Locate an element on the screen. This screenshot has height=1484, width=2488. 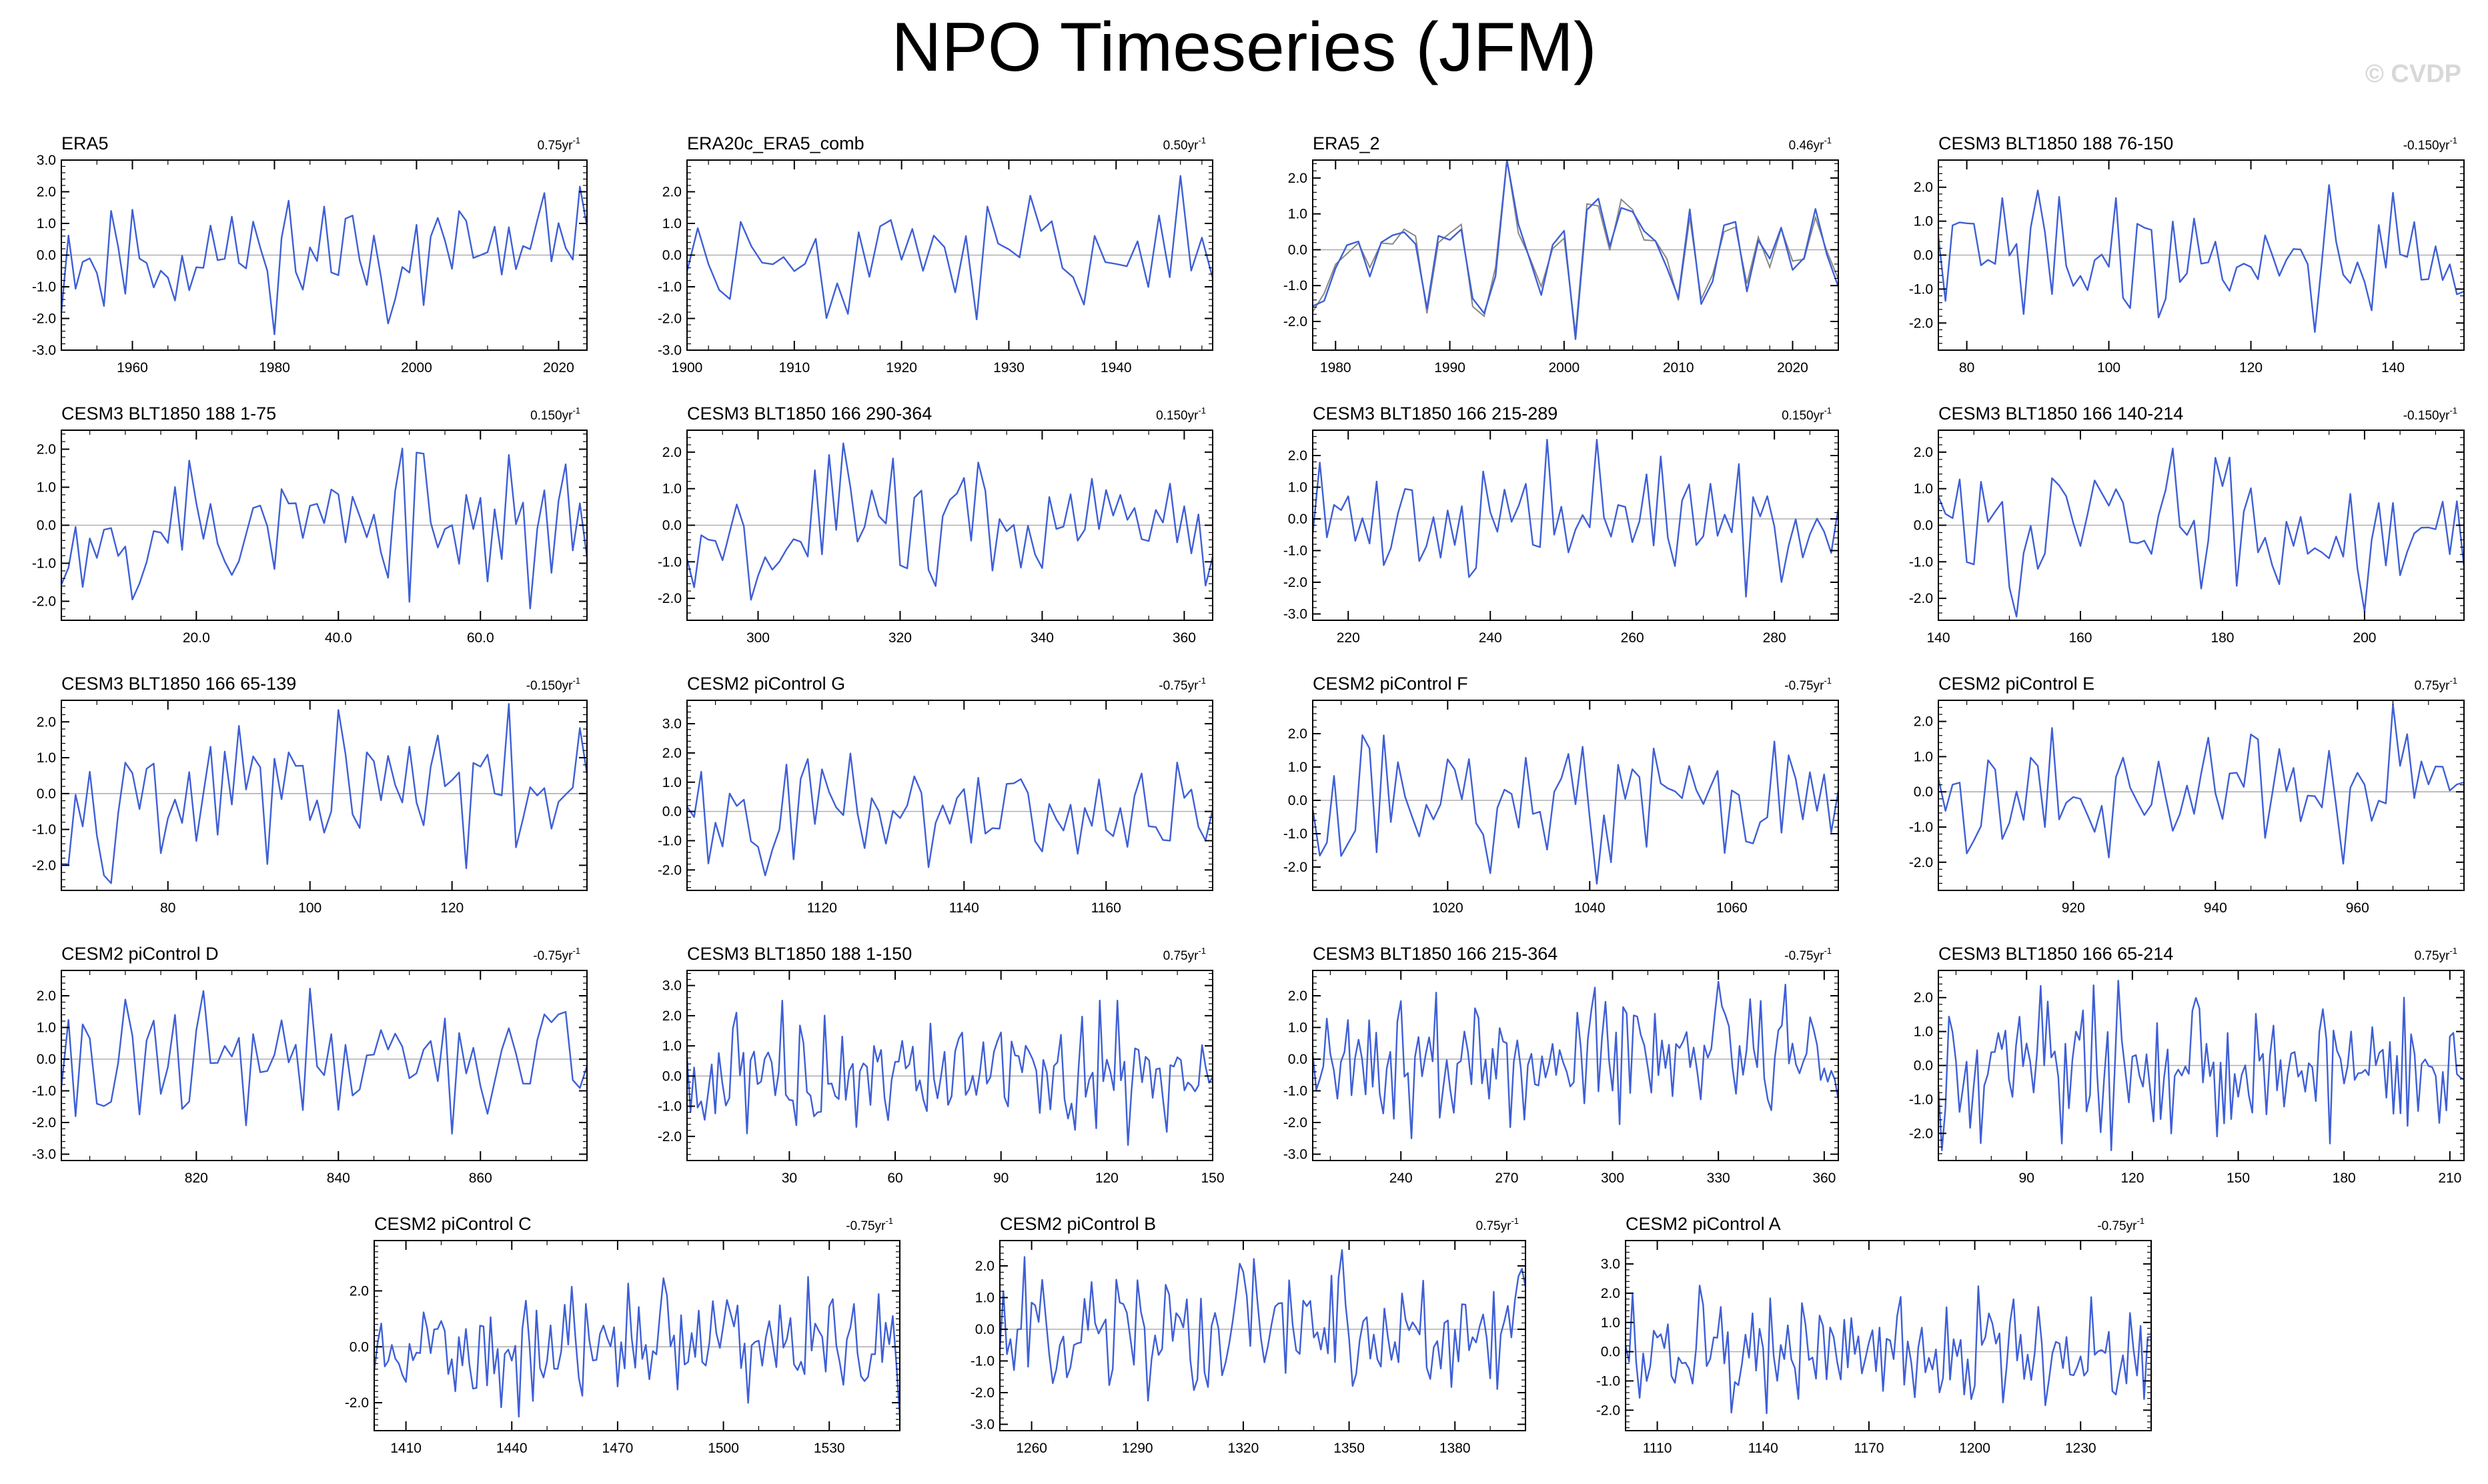
panel-title: CESM2 piControl D is located at coordinates (140, 954).